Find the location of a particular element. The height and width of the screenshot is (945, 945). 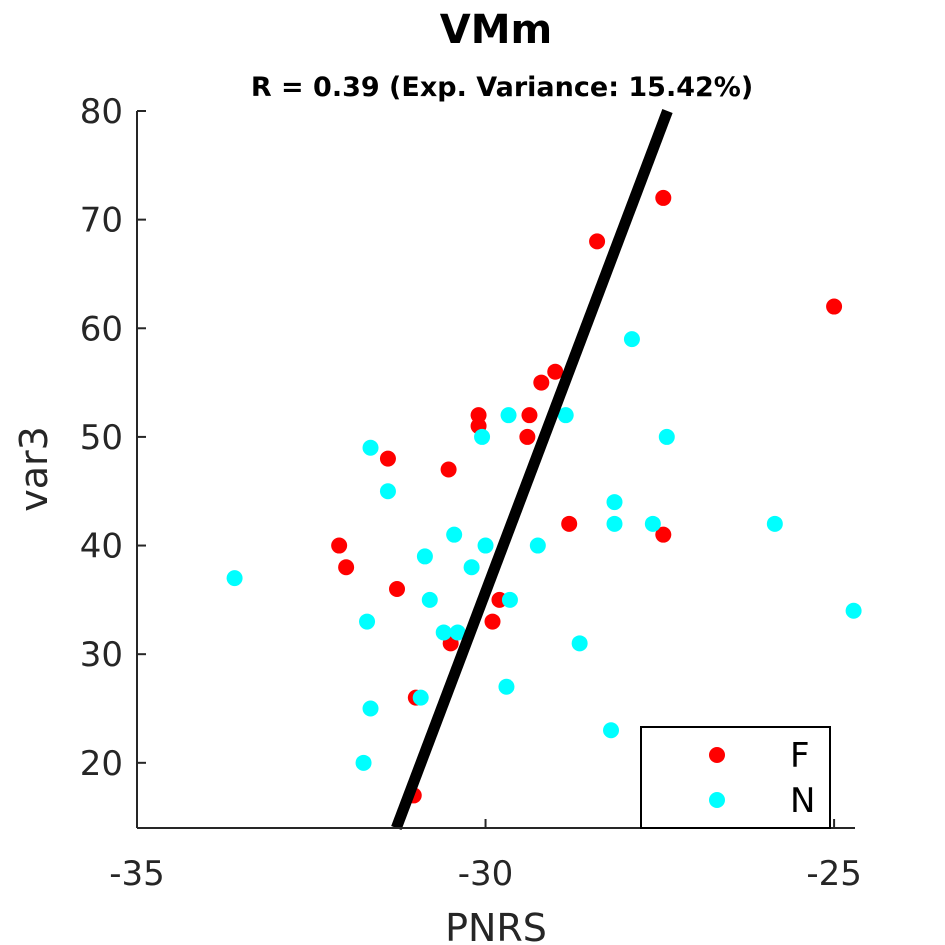

legend-marker-f is located at coordinates (717, 755).